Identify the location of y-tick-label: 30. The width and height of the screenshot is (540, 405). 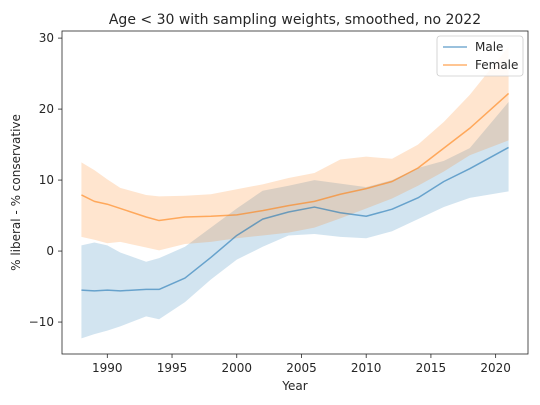
(46, 38).